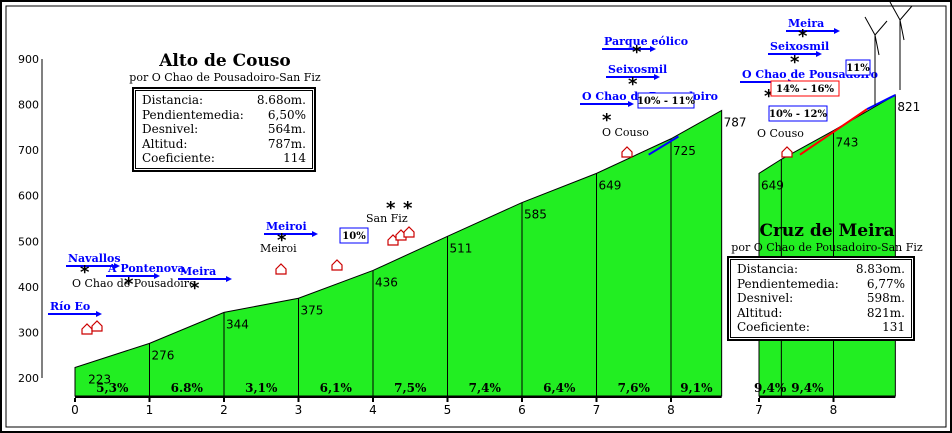 This screenshot has height=433, width=952. Describe the element at coordinates (827, 247) in the screenshot. I see `profile2-subtitle: por O Chao de Pousadoiro-San Fiz` at that location.